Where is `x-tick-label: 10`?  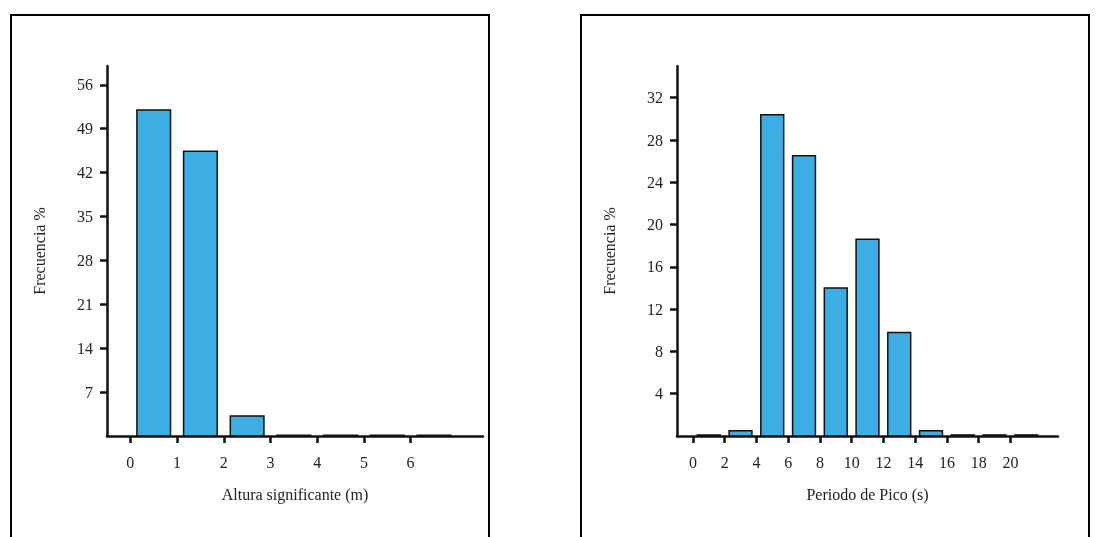 x-tick-label: 10 is located at coordinates (851, 462).